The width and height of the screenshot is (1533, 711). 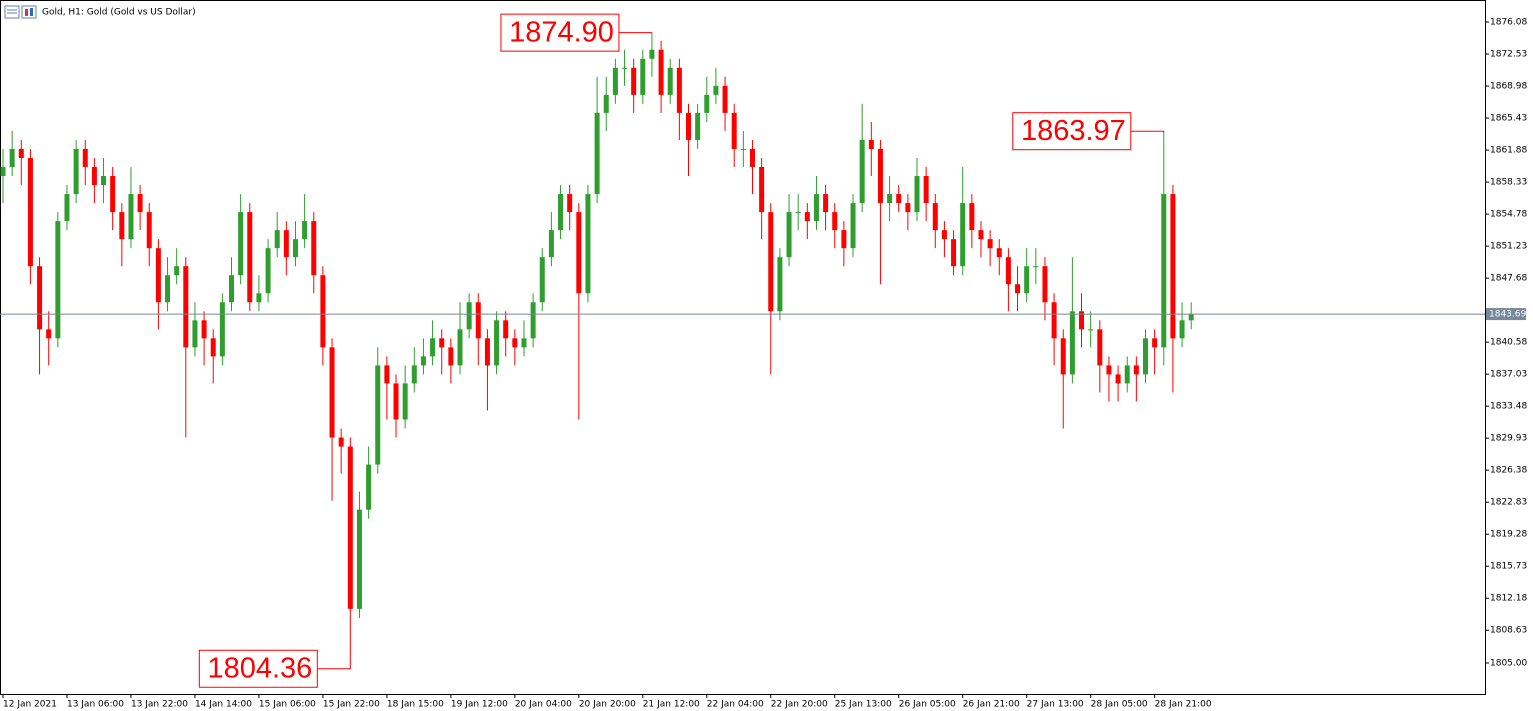 What do you see at coordinates (671, 705) in the screenshot?
I see `x-tick-label: 21 Jan 12:00` at bounding box center [671, 705].